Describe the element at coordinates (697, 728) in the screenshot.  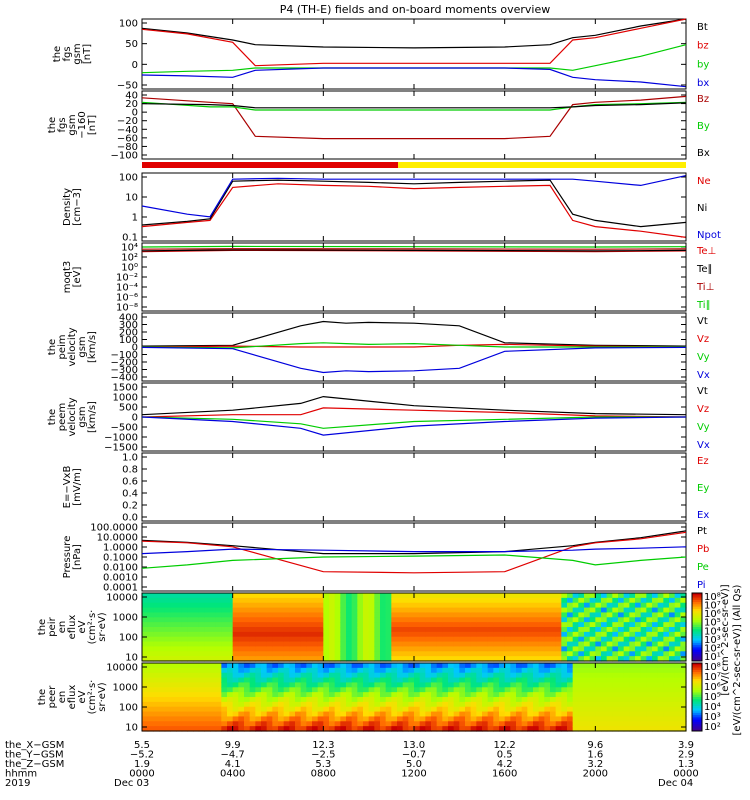
I see `colorbar-cell` at that location.